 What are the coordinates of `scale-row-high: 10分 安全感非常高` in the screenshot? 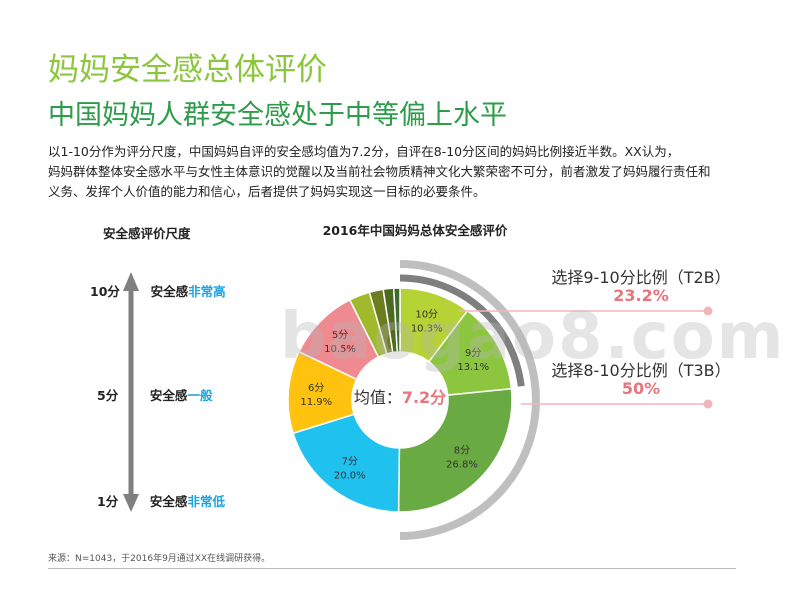 It's located at (158, 290).